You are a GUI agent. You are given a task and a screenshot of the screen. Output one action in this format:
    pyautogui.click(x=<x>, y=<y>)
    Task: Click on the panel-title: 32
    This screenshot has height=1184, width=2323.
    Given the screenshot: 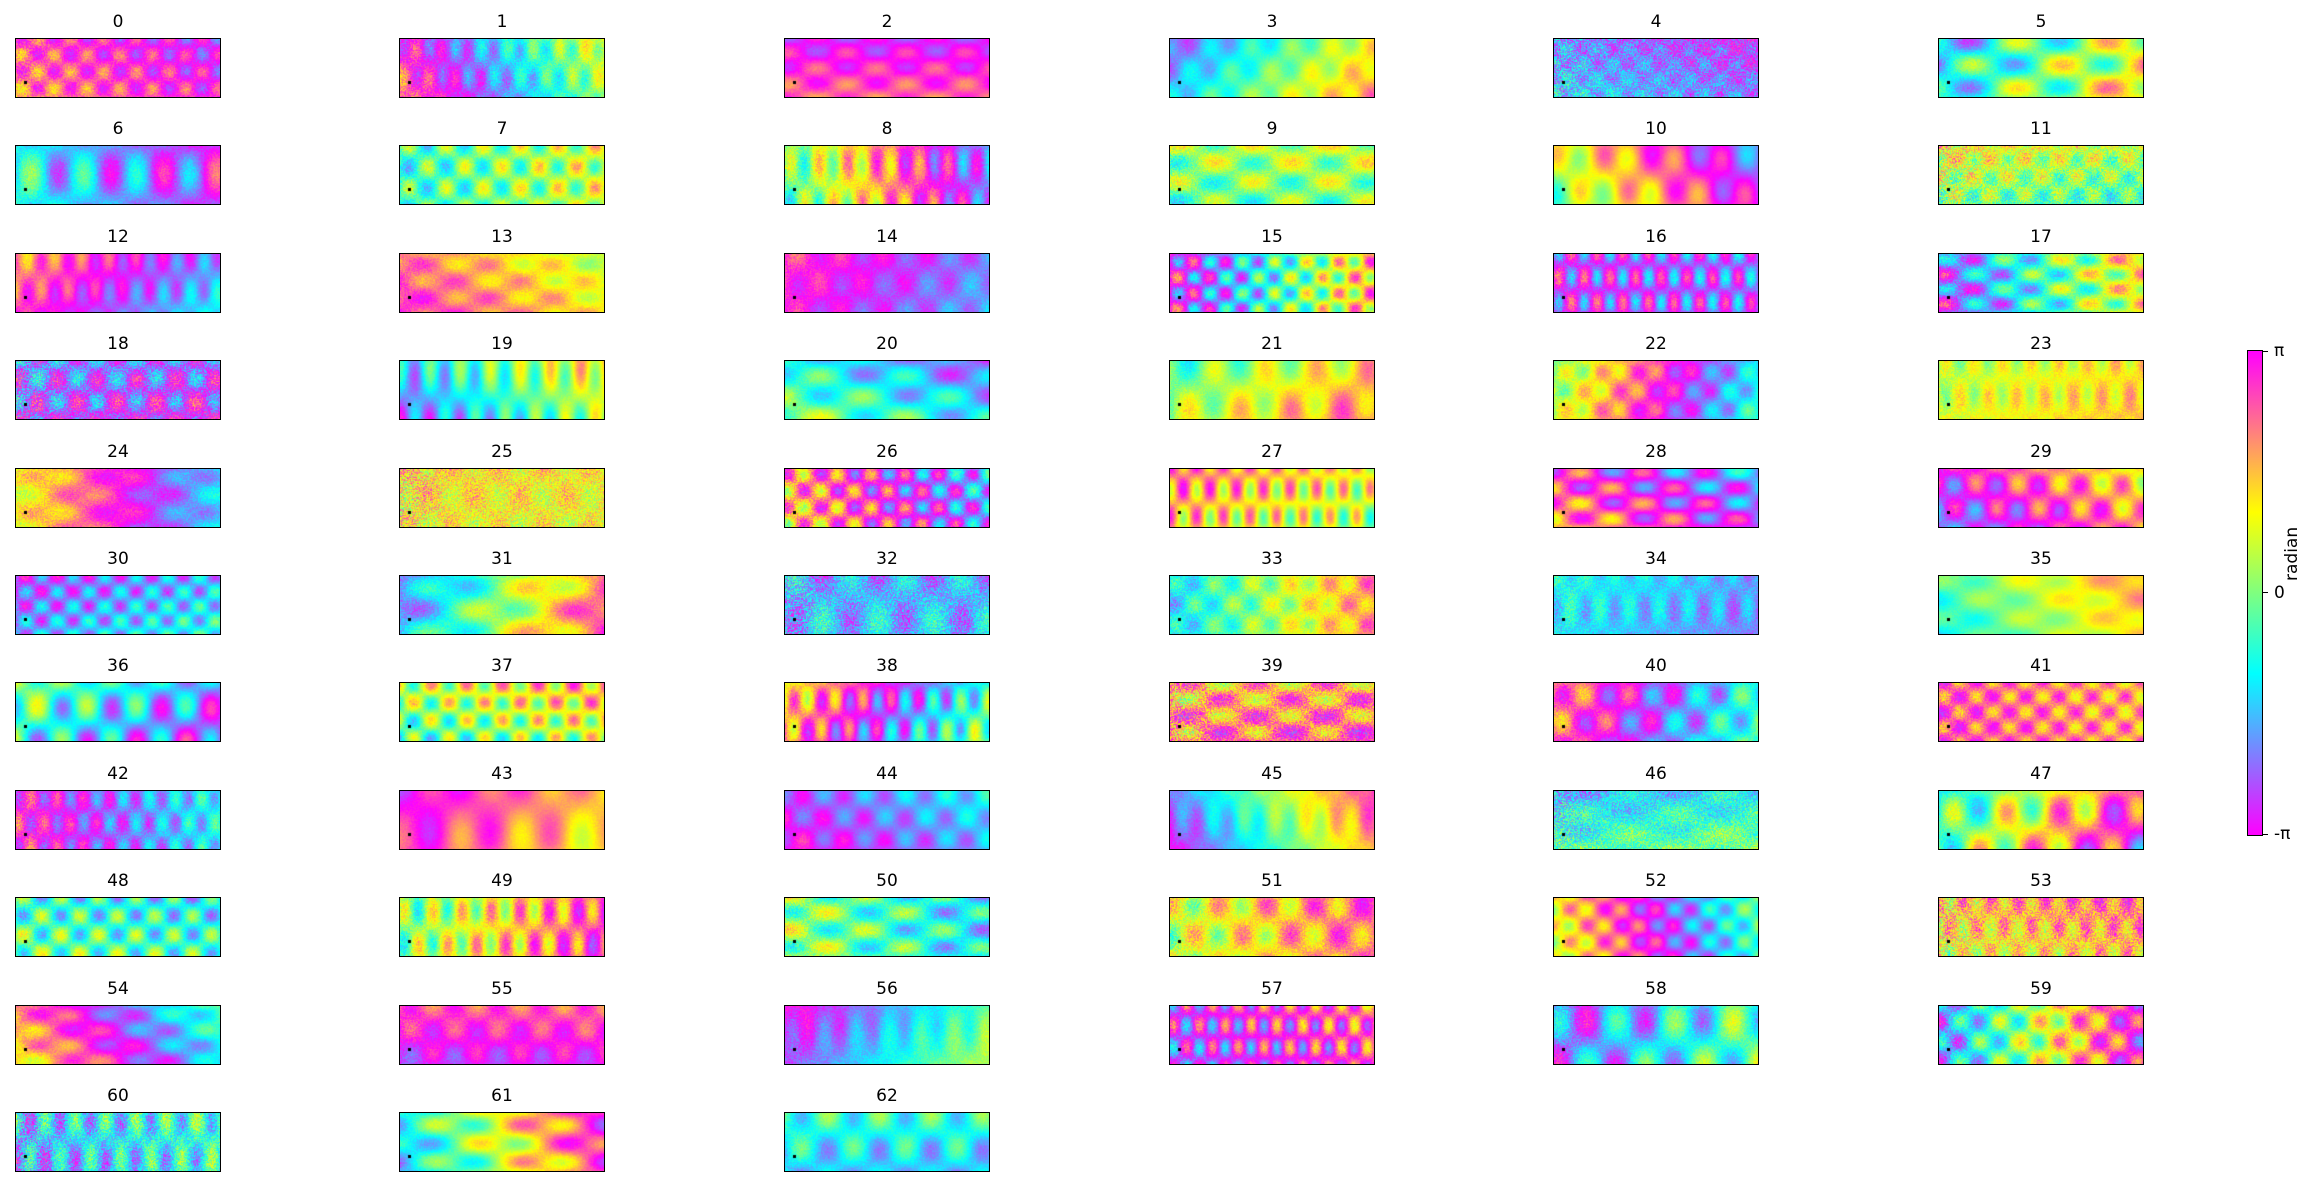 What is the action you would take?
    pyautogui.click(x=887, y=559)
    